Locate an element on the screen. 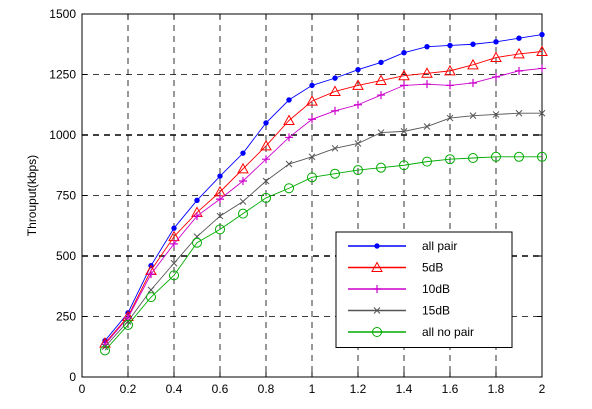  legend-item: 15dB is located at coordinates (399, 311).